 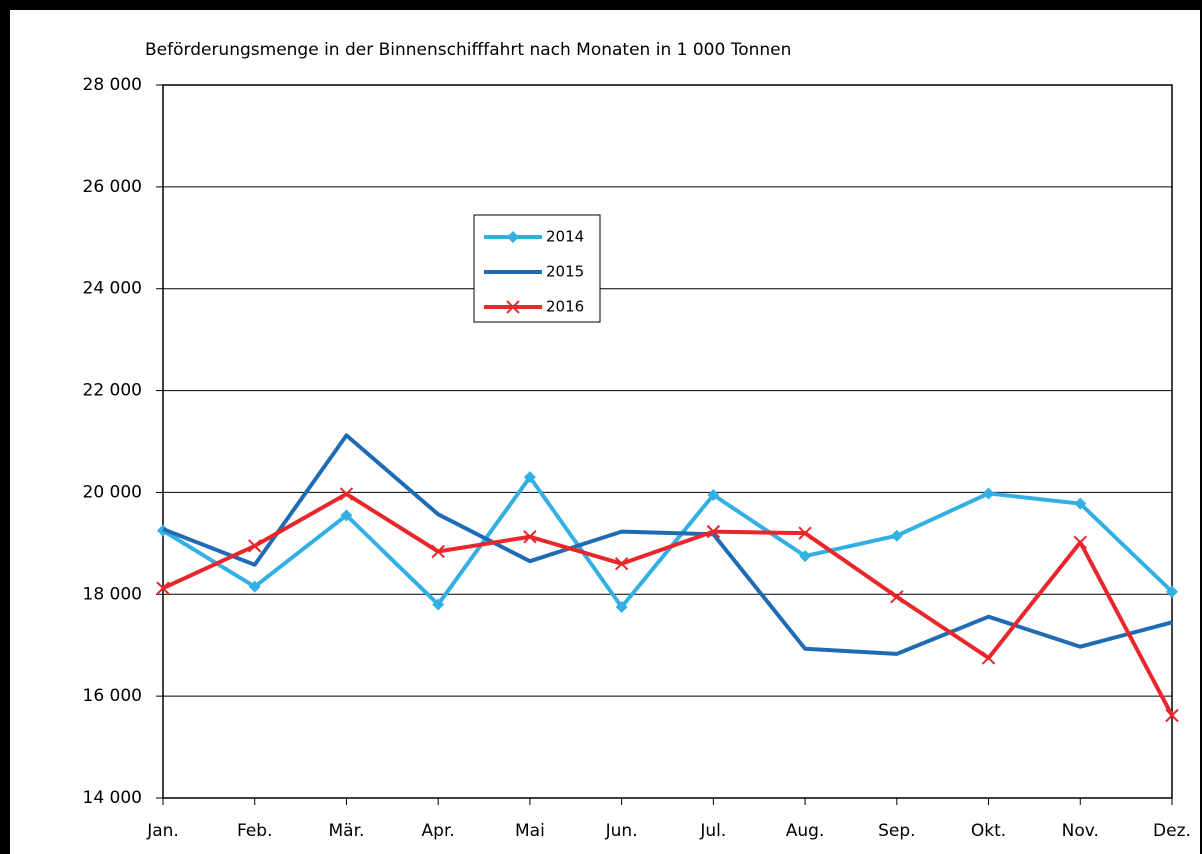 I want to click on x-tick-label: Nov., so click(x=1080, y=831).